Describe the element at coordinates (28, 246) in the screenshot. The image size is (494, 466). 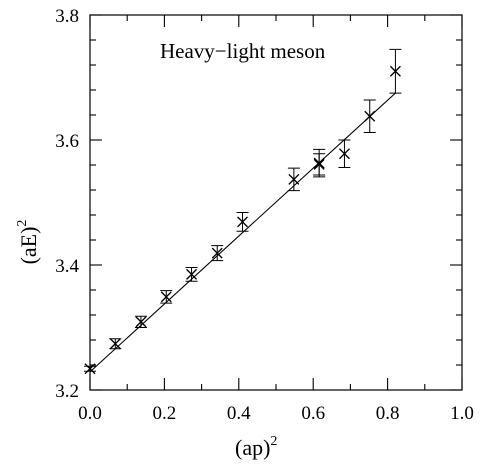
I see `y-axis-label-text: (aE)` at that location.